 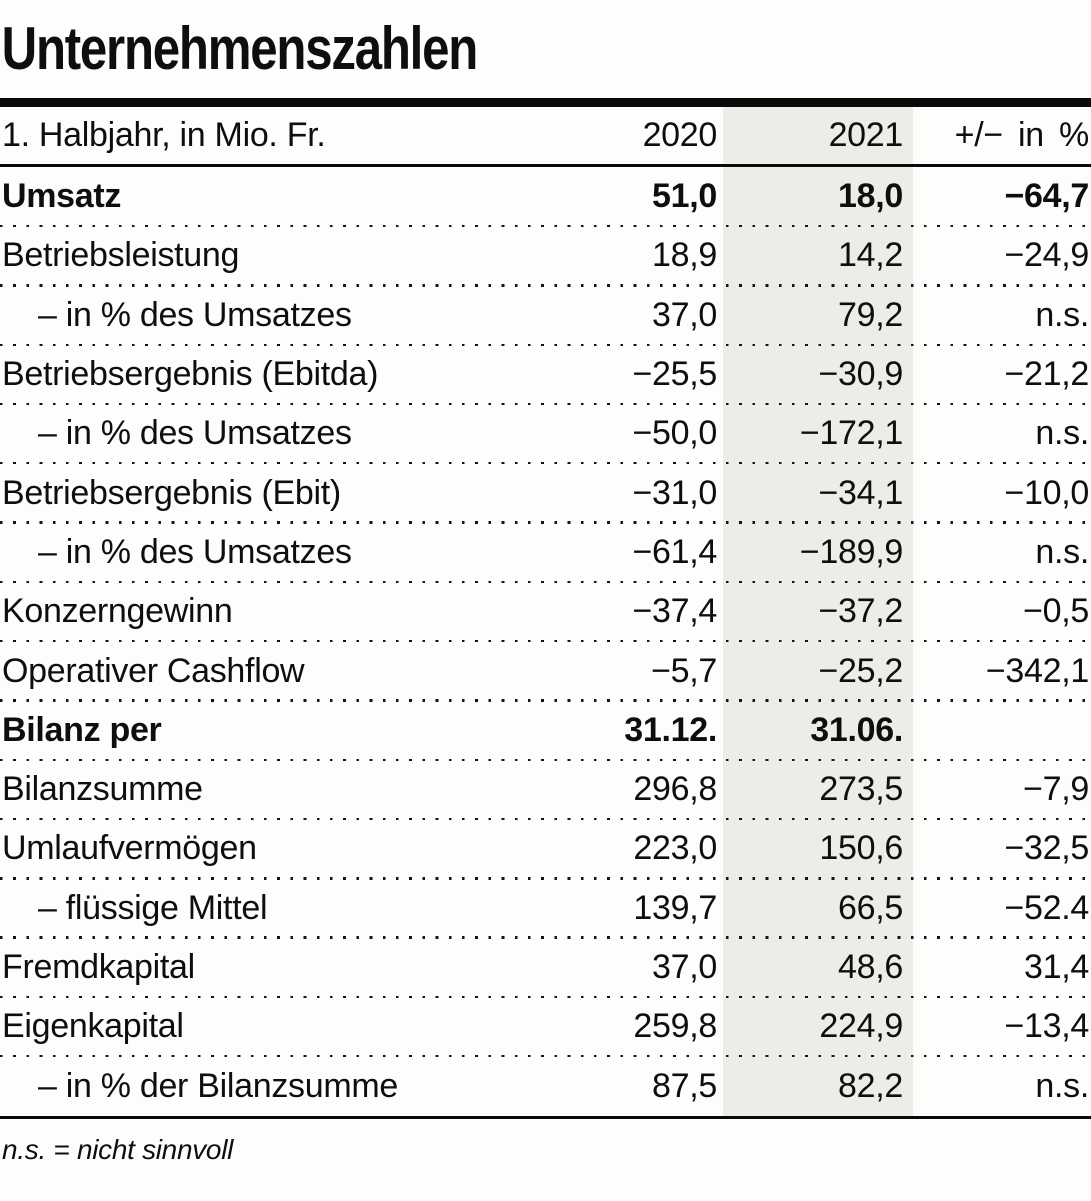 I want to click on footnote: n.s. = nicht sinnvoll, so click(x=118, y=1149).